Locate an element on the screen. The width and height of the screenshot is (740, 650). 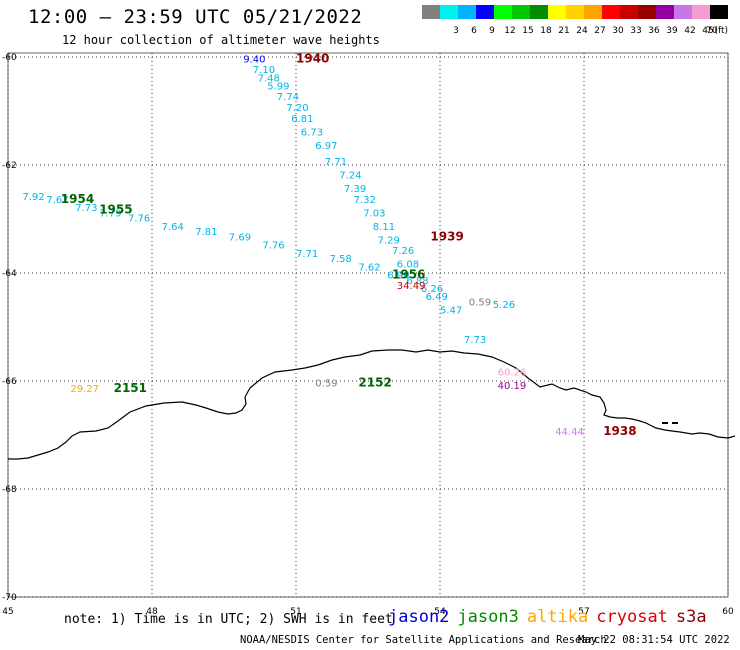
swh-value: 7.29 is located at coordinates (389, 240).